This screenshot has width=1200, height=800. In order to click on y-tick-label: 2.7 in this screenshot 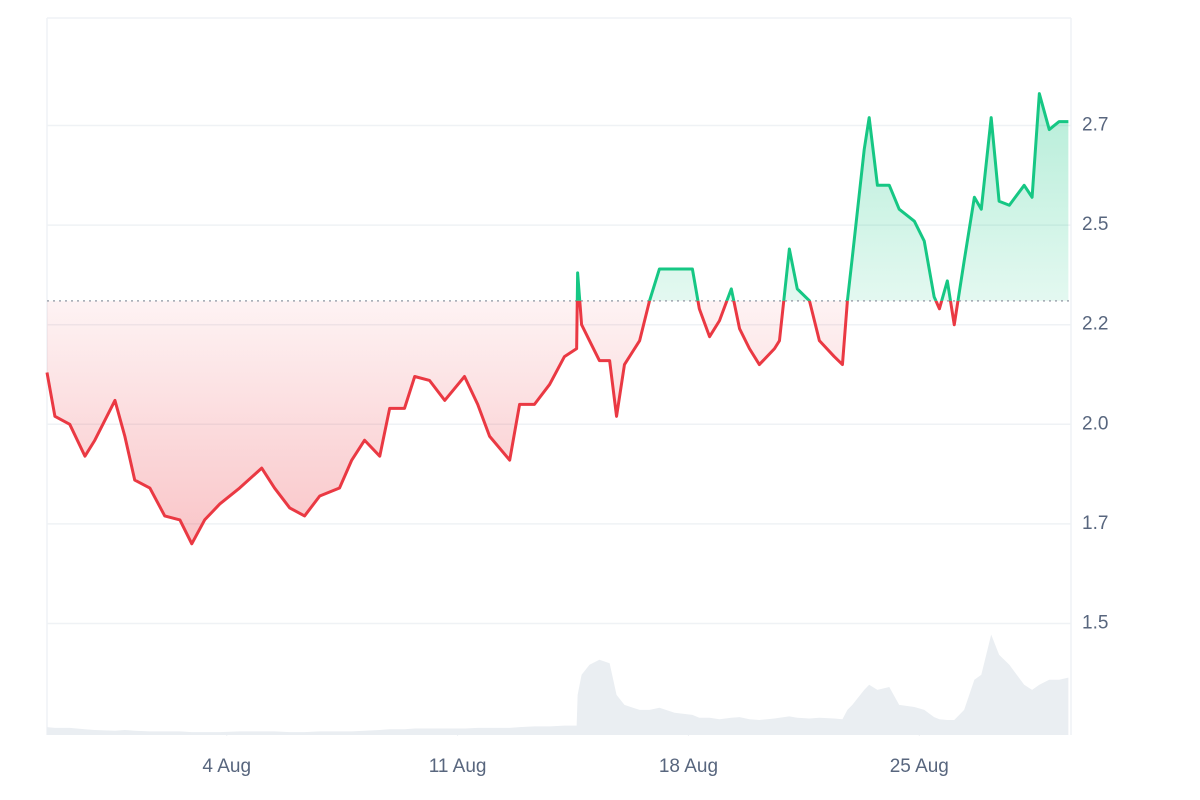, I will do `click(1095, 125)`.